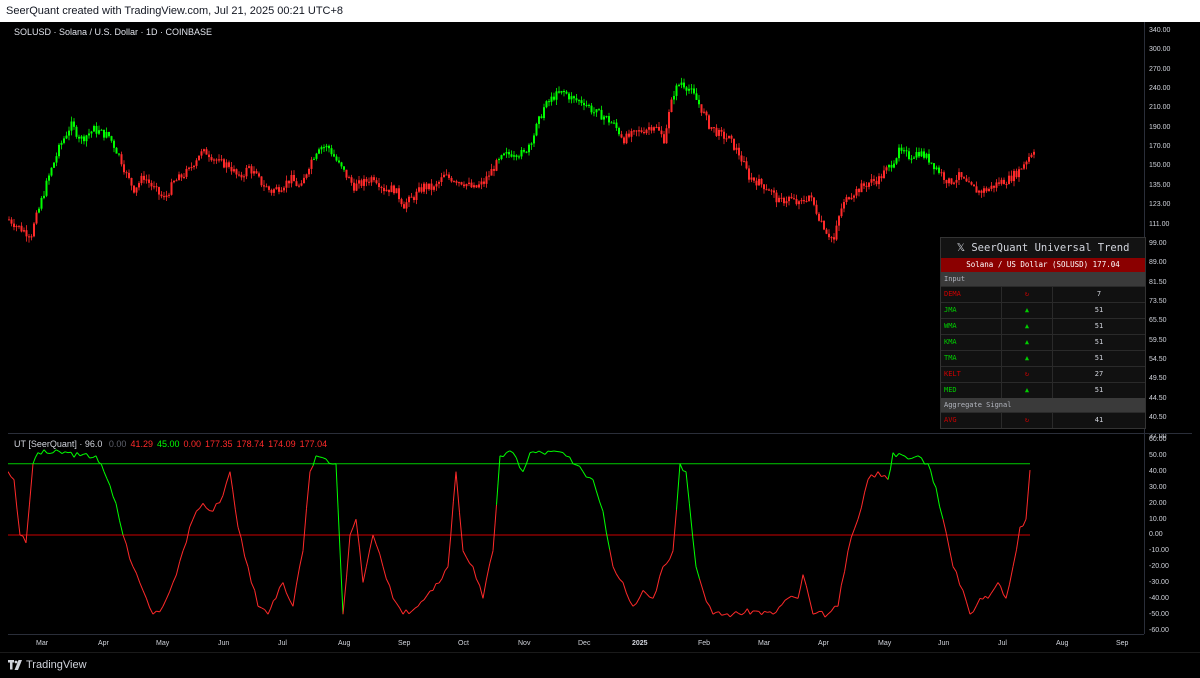  Describe the element at coordinates (1099, 294) in the screenshot. I see `row-value: 7` at that location.